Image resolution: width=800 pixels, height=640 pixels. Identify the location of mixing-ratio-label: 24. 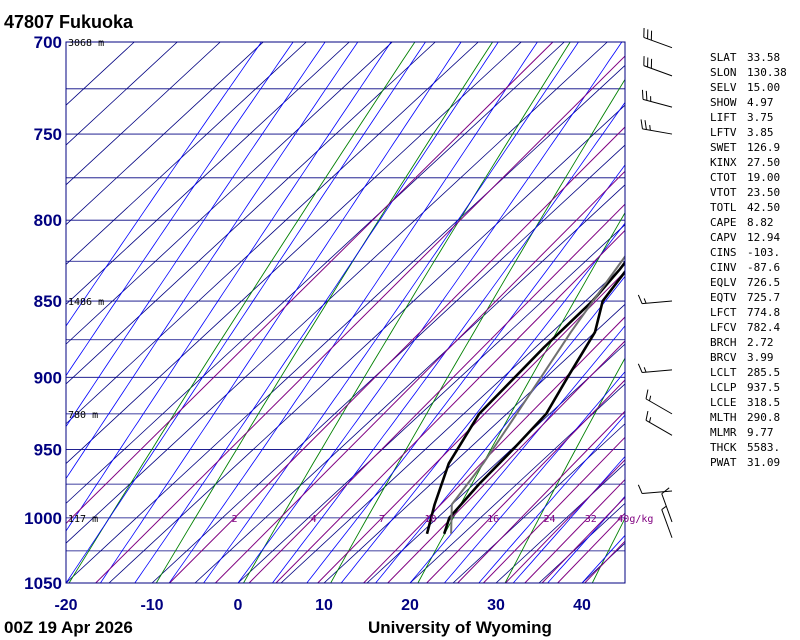
(550, 519).